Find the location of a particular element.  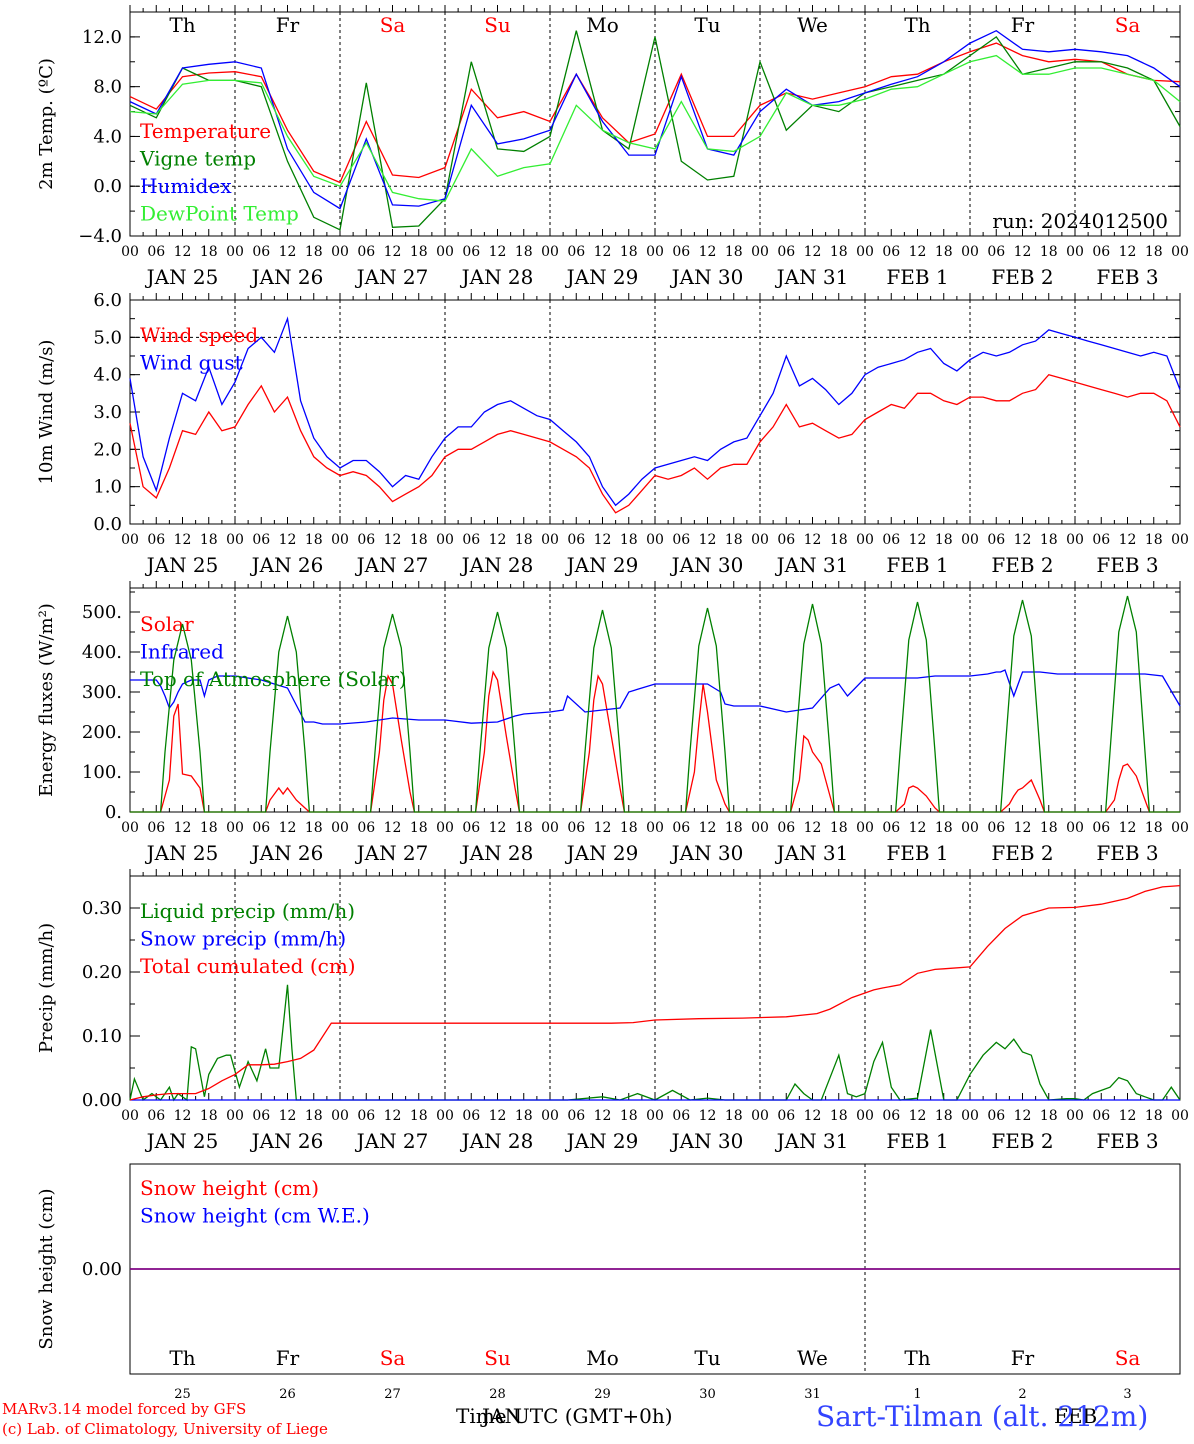

y-tick-label: 400. is located at coordinates (102, 652).